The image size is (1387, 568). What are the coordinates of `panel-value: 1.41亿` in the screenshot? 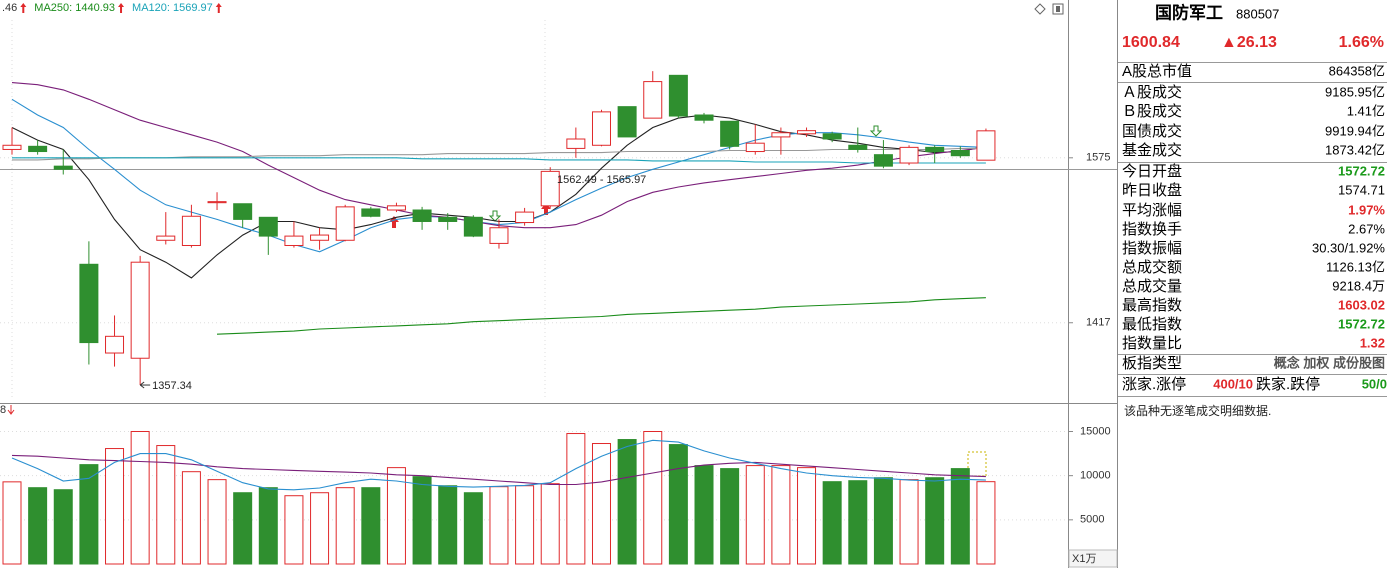 It's located at (1366, 110).